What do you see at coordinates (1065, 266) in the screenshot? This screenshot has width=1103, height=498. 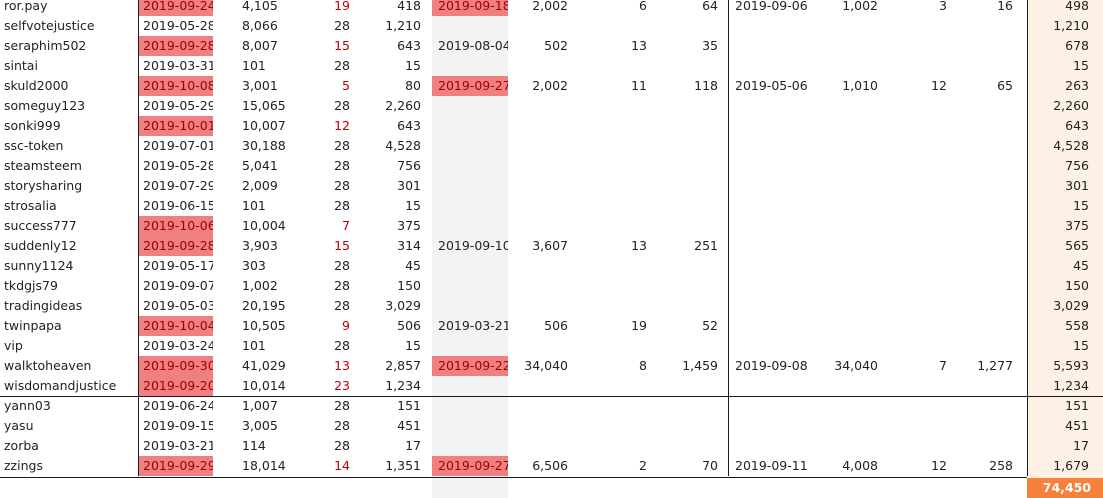 I see `row-total-cell: 45` at bounding box center [1065, 266].